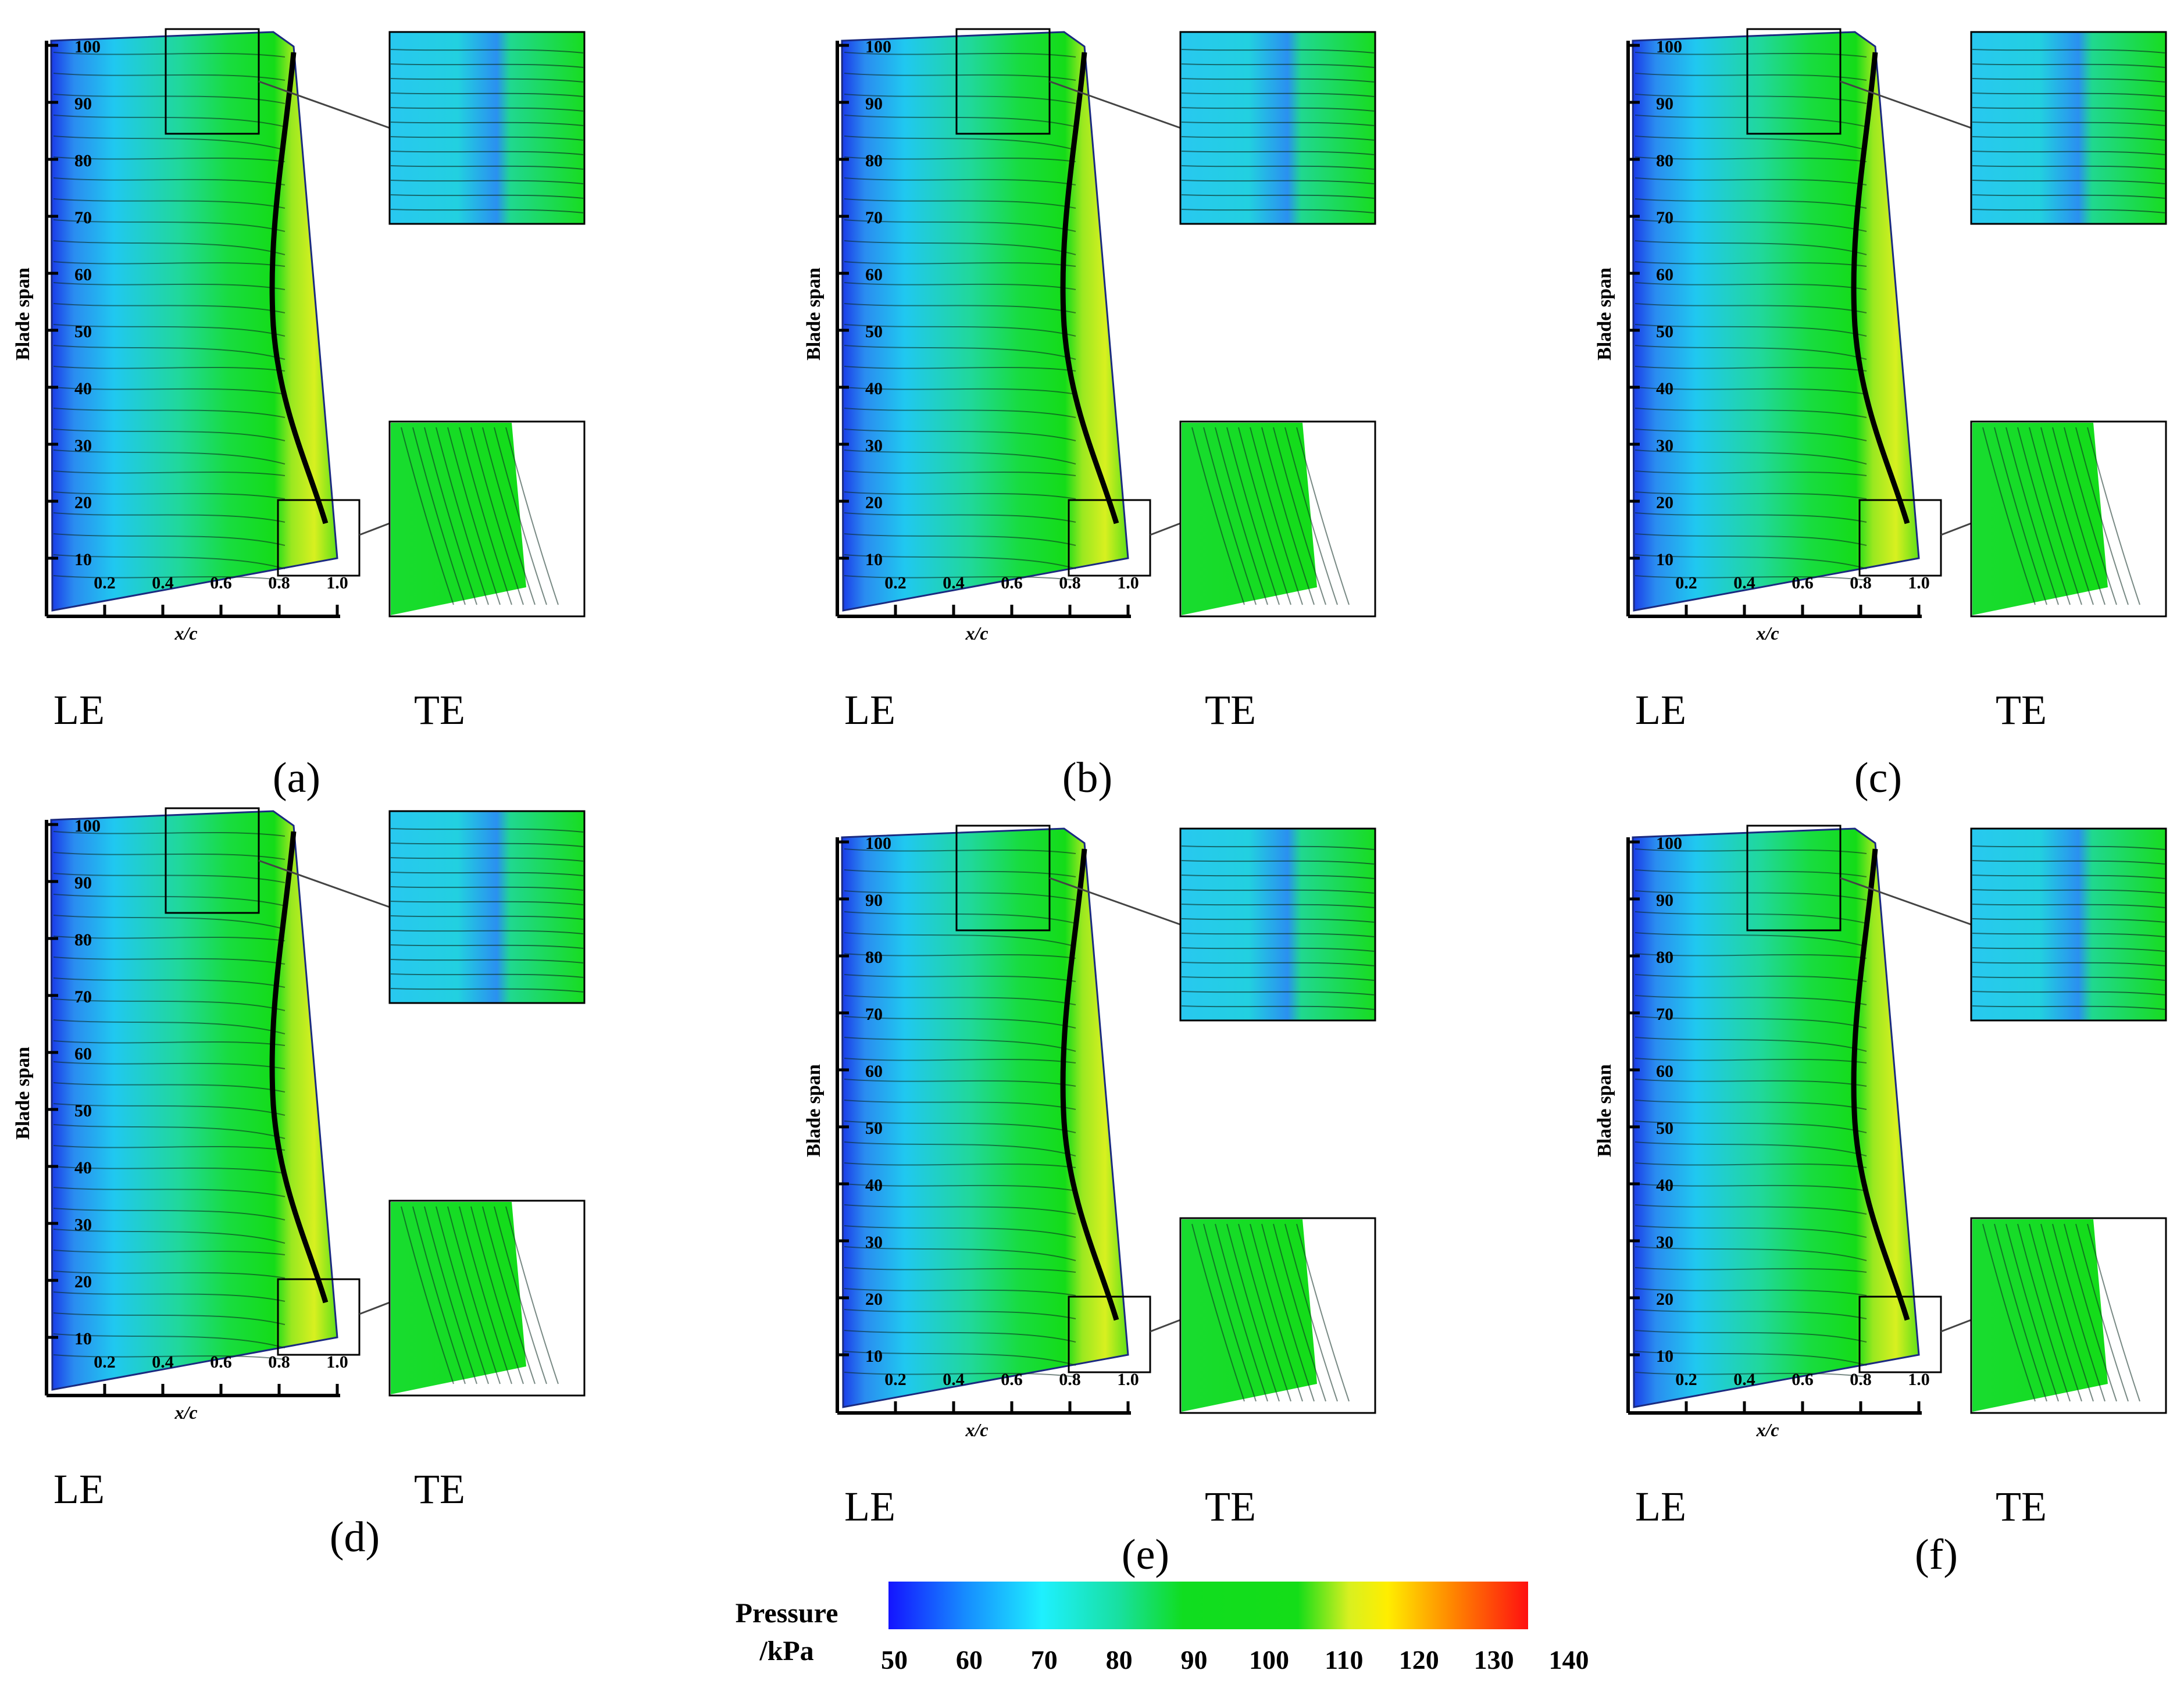 Image resolution: width=2184 pixels, height=1681 pixels. I want to click on inset-tip, so click(2068, 128).